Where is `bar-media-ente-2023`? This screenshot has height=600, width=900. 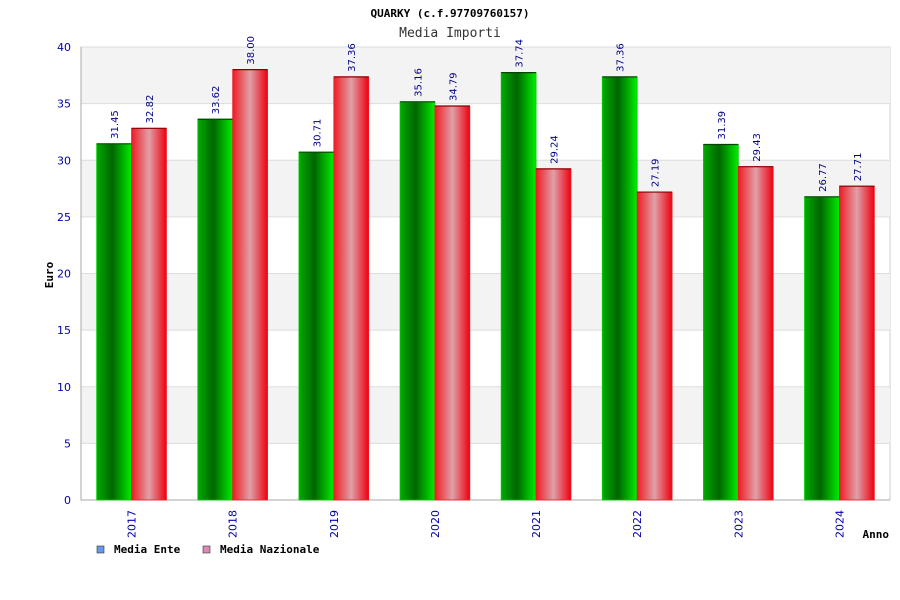 bar-media-ente-2023 is located at coordinates (721, 322).